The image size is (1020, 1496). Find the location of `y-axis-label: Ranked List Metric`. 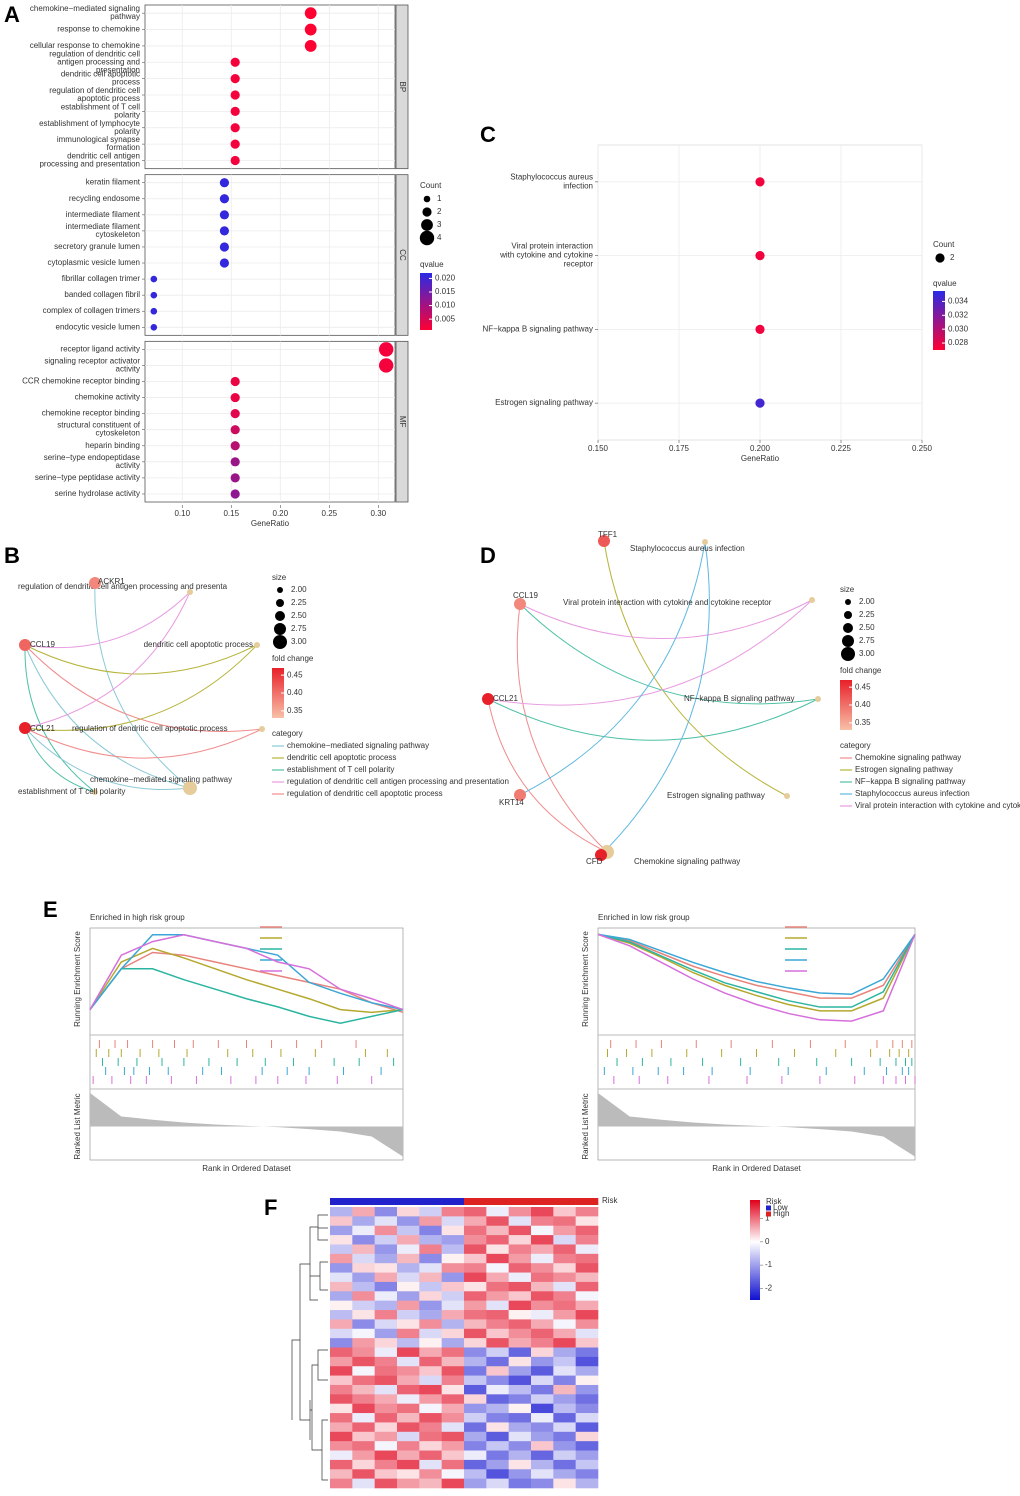

y-axis-label: Ranked List Metric is located at coordinates (77, 1126).